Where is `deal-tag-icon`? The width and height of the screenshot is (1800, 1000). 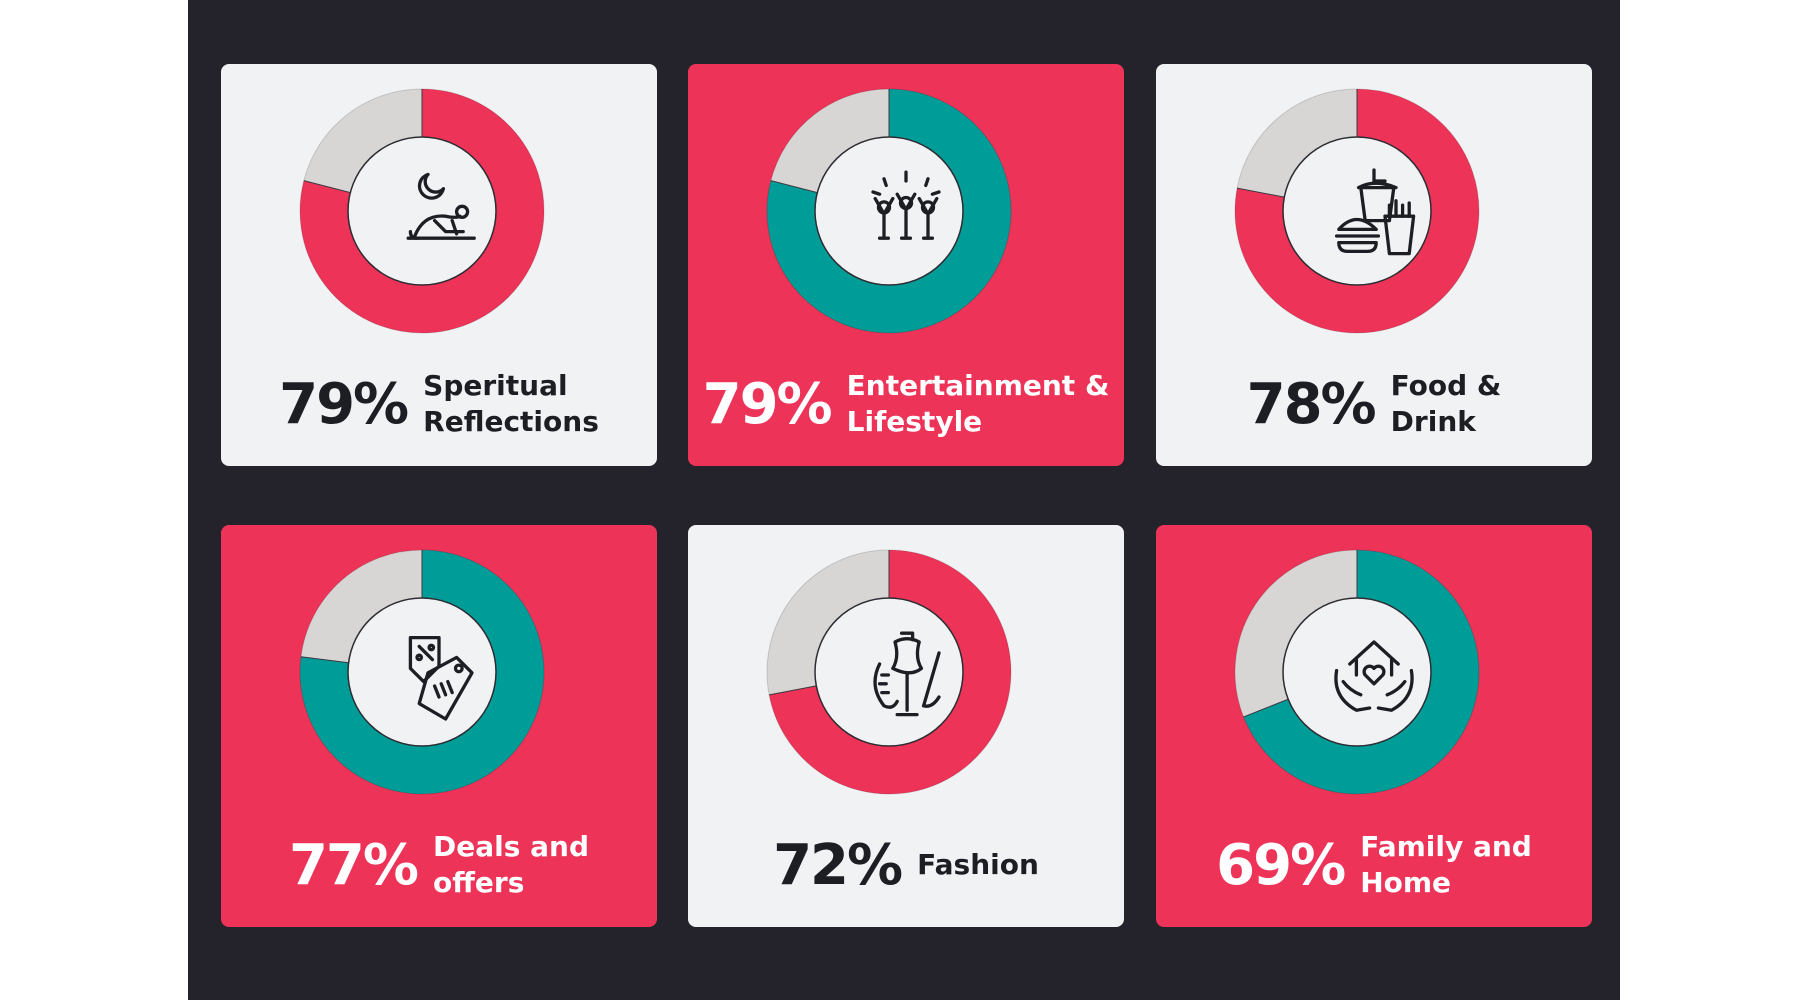 deal-tag-icon is located at coordinates (439, 675).